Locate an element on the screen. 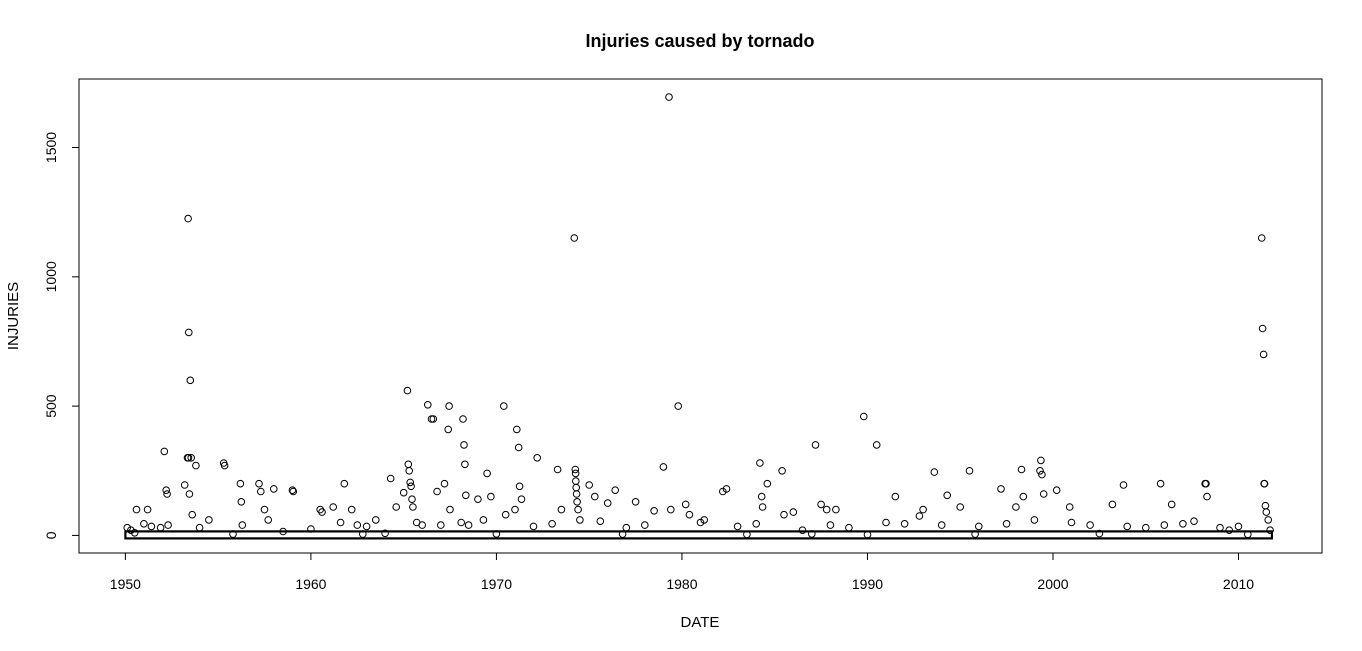 The height and width of the screenshot is (651, 1362). dense-point-band is located at coordinates (699, 535).